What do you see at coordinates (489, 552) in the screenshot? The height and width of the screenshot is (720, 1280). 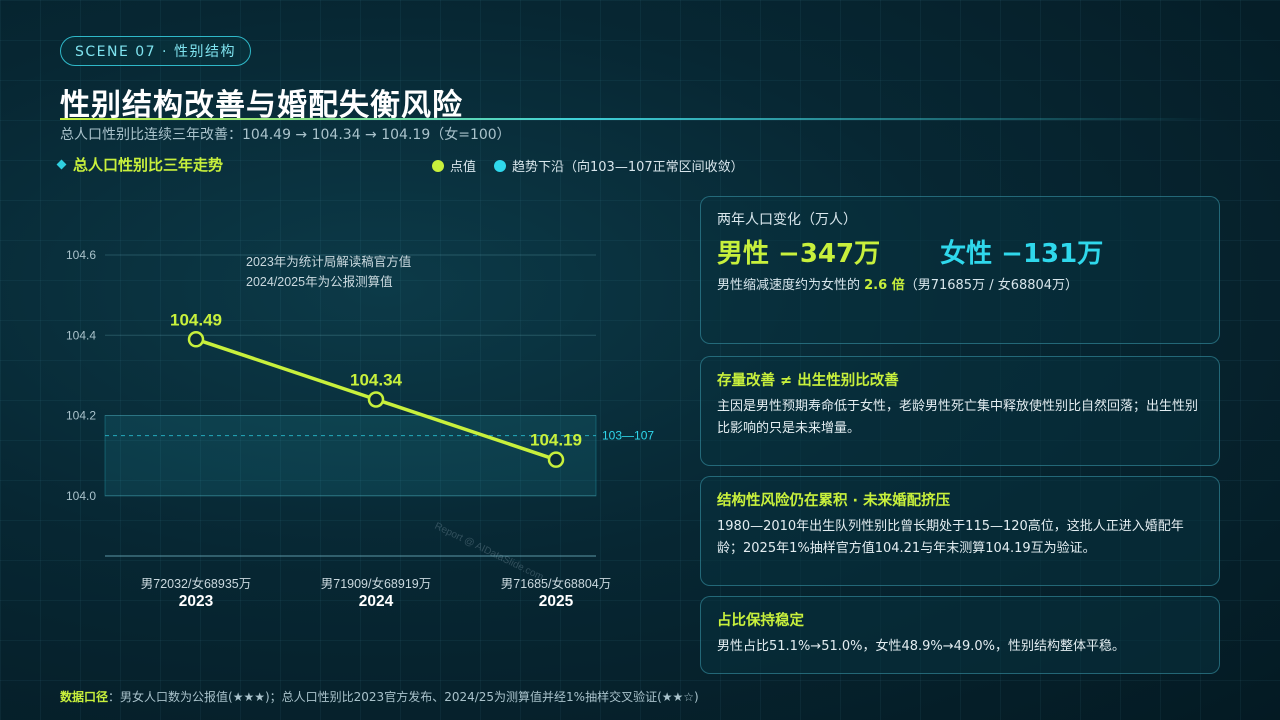 I see `watermark-text: Report @ AIDataSlide.com` at bounding box center [489, 552].